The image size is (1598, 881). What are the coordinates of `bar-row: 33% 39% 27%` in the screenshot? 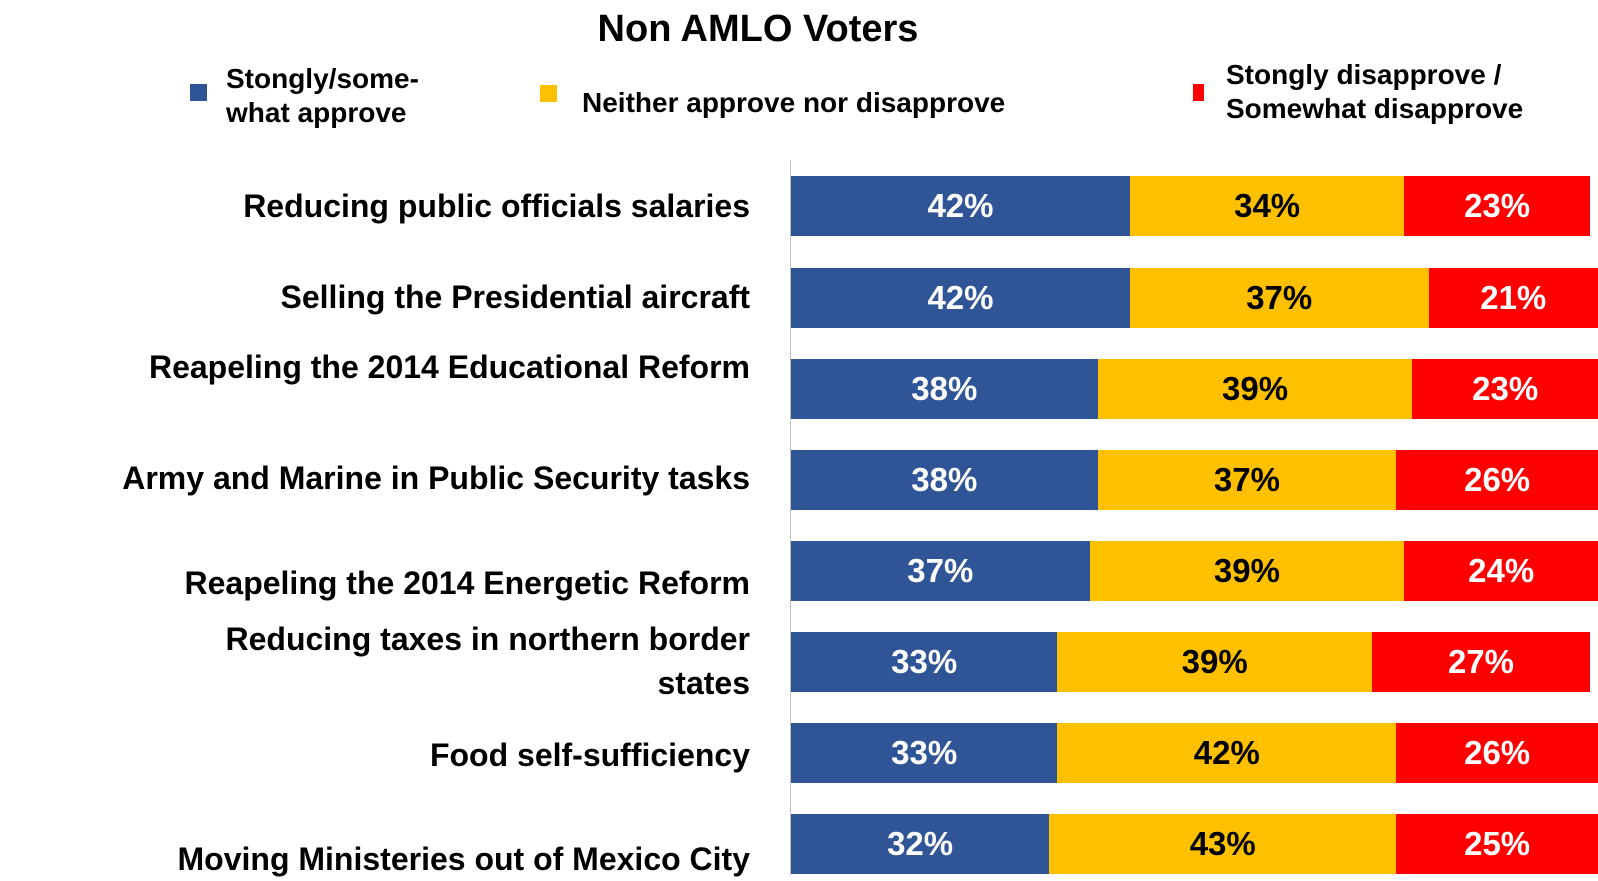 It's located at (1194, 662).